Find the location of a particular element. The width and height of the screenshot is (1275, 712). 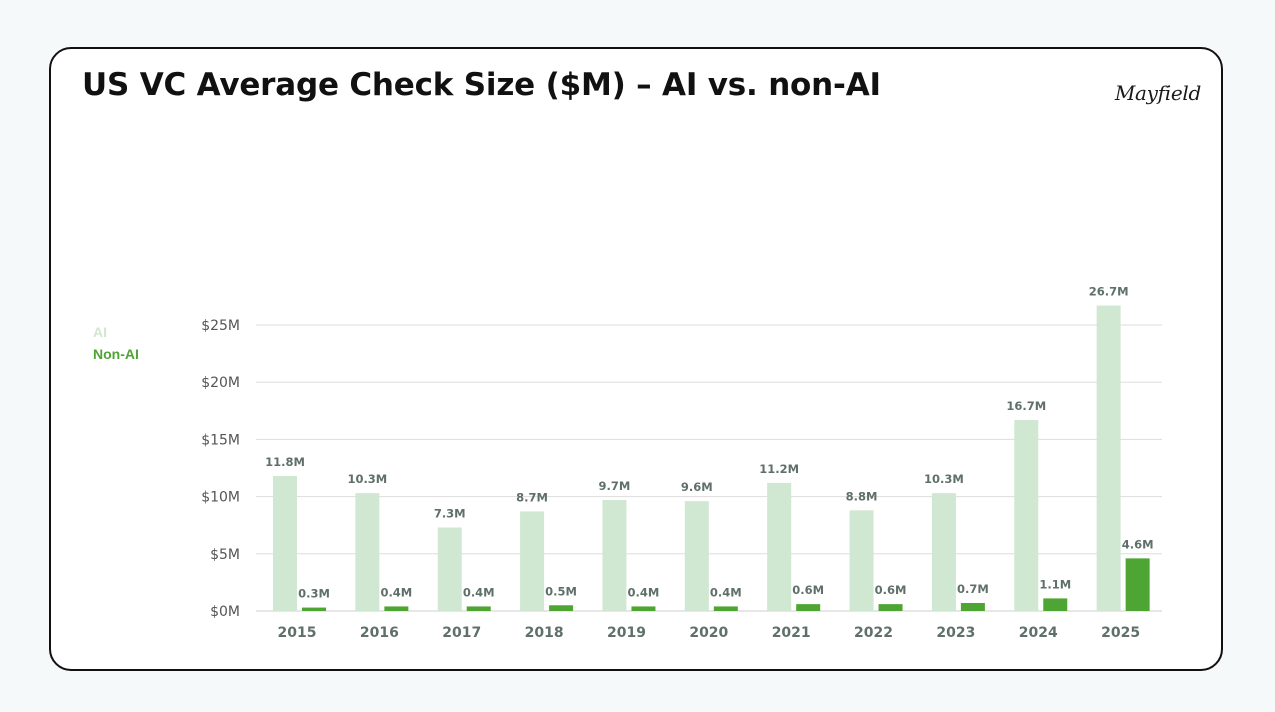

data-label-ai: 9.6M is located at coordinates (697, 487).